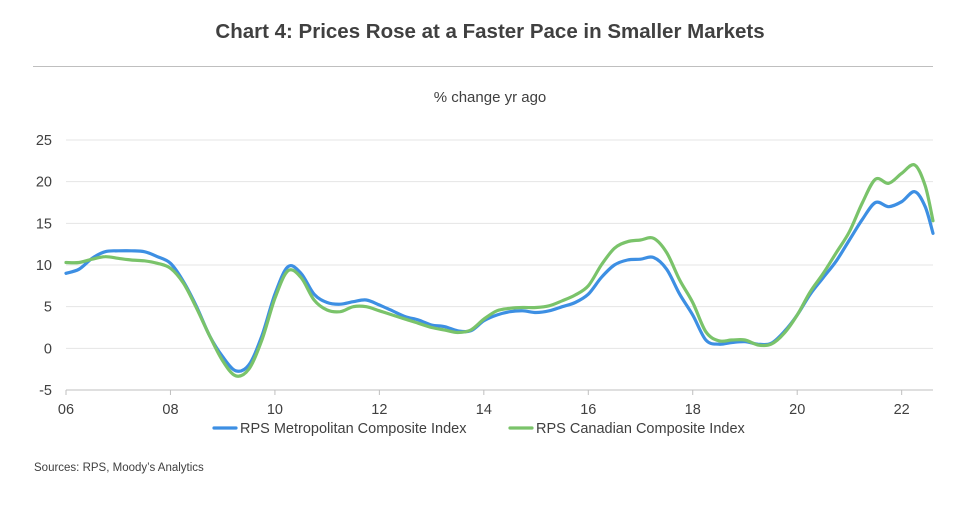 This screenshot has height=505, width=980. Describe the element at coordinates (379, 410) in the screenshot. I see `x-tick-label: 12` at that location.